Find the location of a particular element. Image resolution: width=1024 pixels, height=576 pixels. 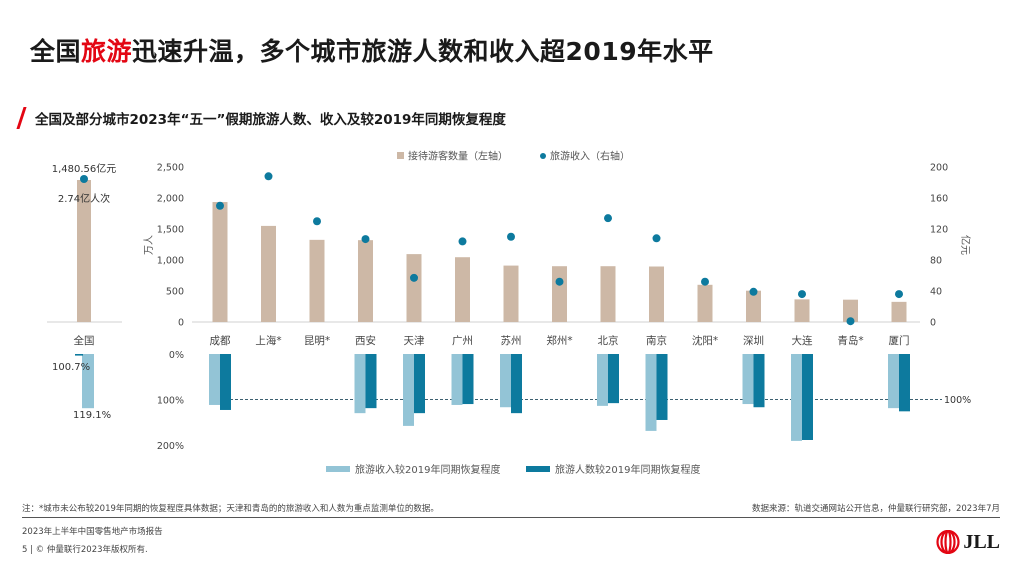

left-axis-tick: 2,500 is located at coordinates (170, 168).